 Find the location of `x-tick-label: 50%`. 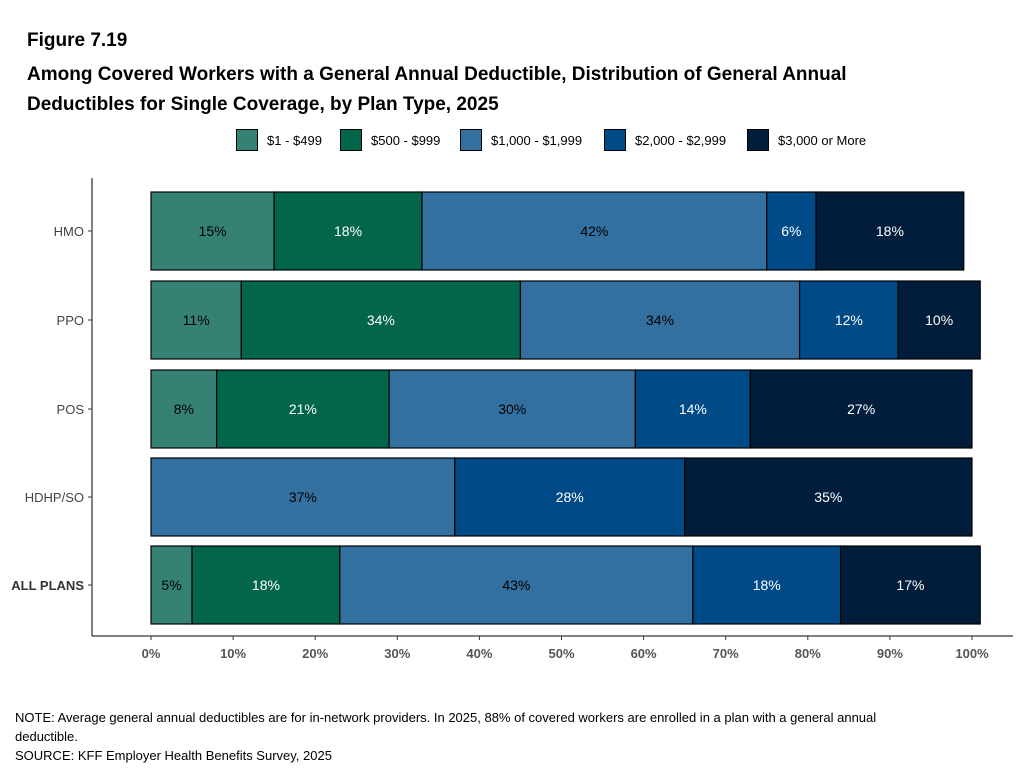

x-tick-label: 50% is located at coordinates (561, 653).